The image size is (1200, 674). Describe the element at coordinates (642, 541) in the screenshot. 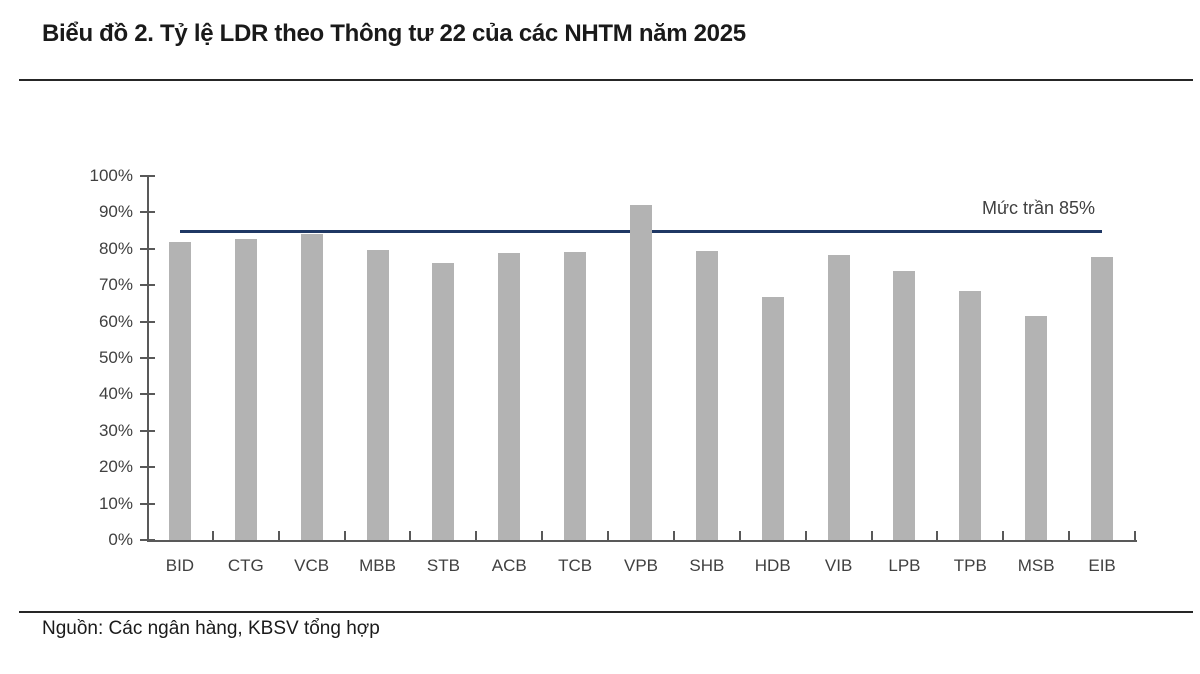

I see `x-axis-line` at that location.